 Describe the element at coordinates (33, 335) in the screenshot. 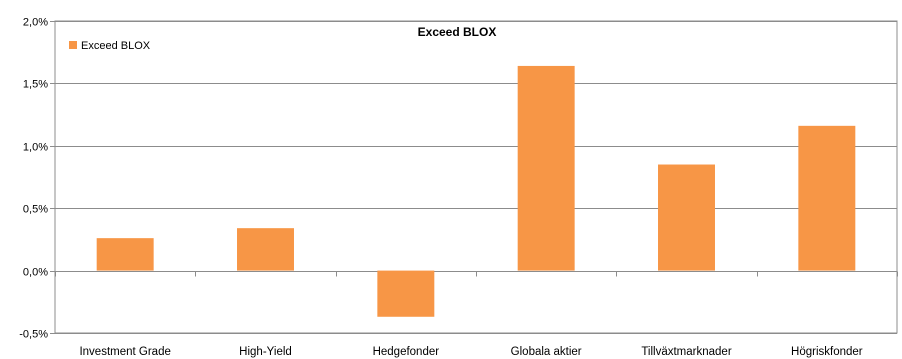

I see `y-tick-label: -0,5%` at that location.